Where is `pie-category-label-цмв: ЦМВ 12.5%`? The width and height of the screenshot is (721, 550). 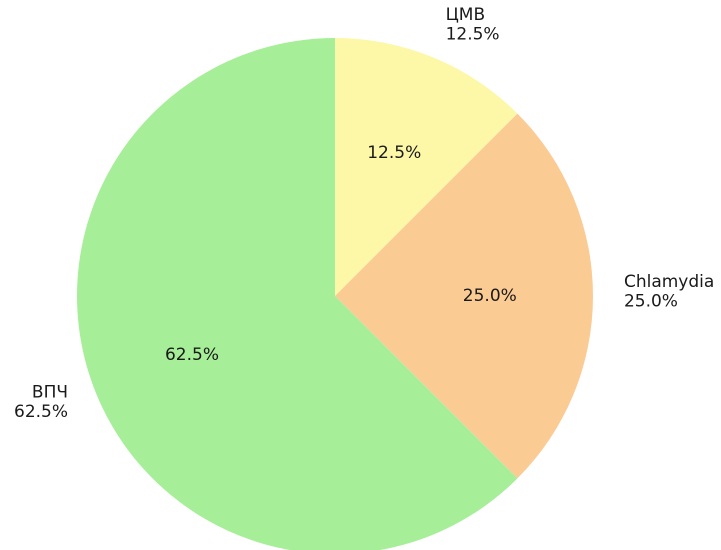
pie-category-label-цмв: ЦМВ 12.5% is located at coordinates (473, 25).